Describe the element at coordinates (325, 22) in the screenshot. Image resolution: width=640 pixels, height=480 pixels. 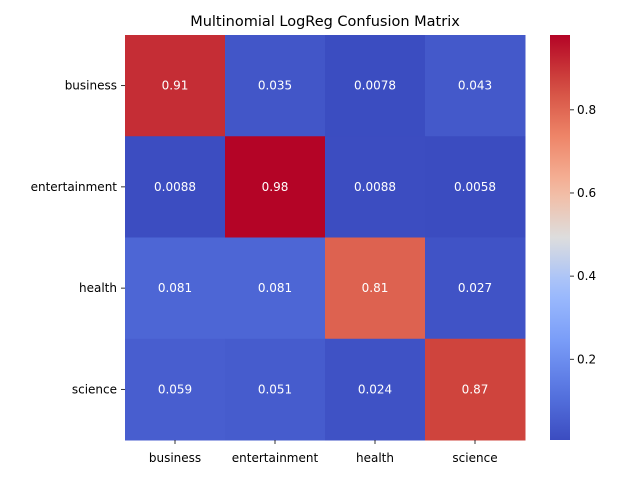
I see `chart-title: Multinomial LogReg Confusion Matrix` at that location.